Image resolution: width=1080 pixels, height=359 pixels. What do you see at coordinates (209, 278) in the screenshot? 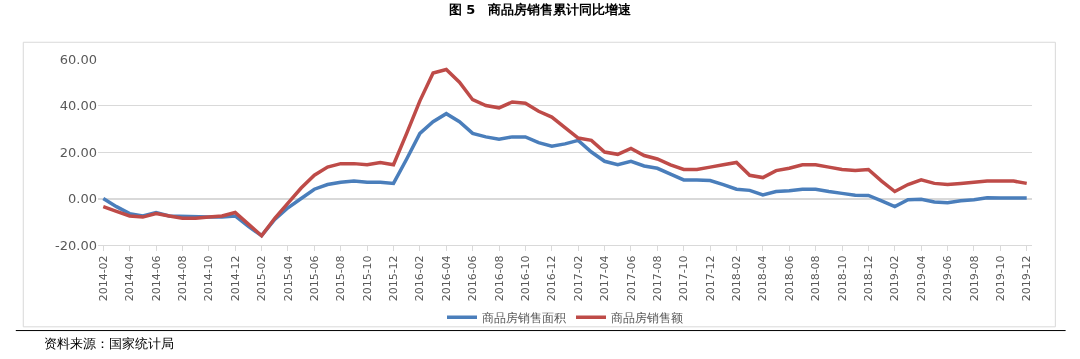
I see `x-tick-label: 2014-10` at bounding box center [209, 278].